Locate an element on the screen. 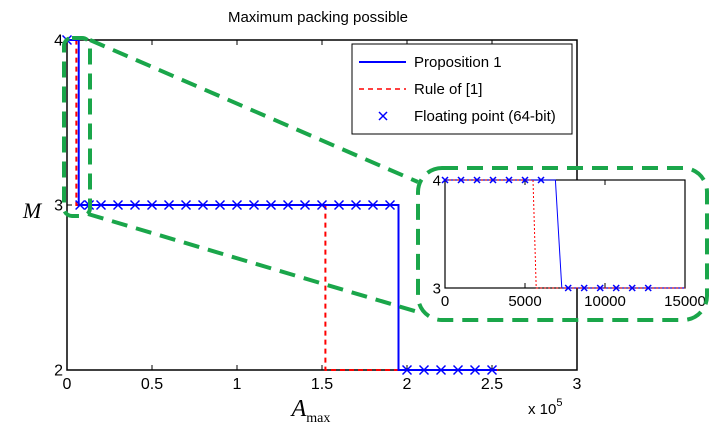 The height and width of the screenshot is (435, 709). x-axis-multiplier: x 105 is located at coordinates (545, 407).